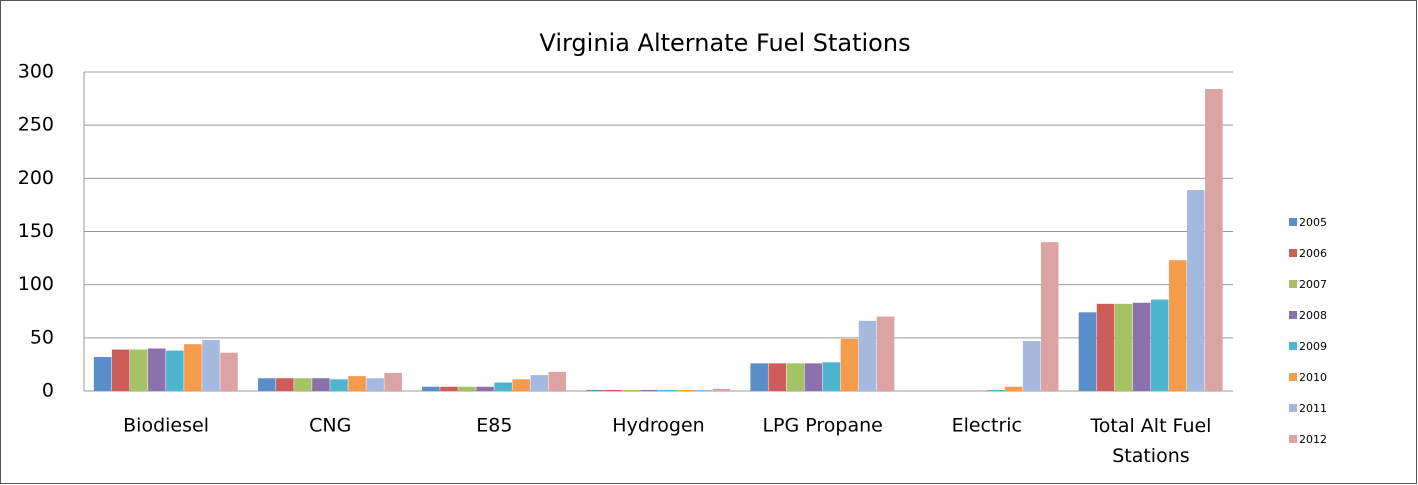 The height and width of the screenshot is (485, 1418). What do you see at coordinates (166, 426) in the screenshot?
I see `x-tick-label: Biodiesel` at bounding box center [166, 426].